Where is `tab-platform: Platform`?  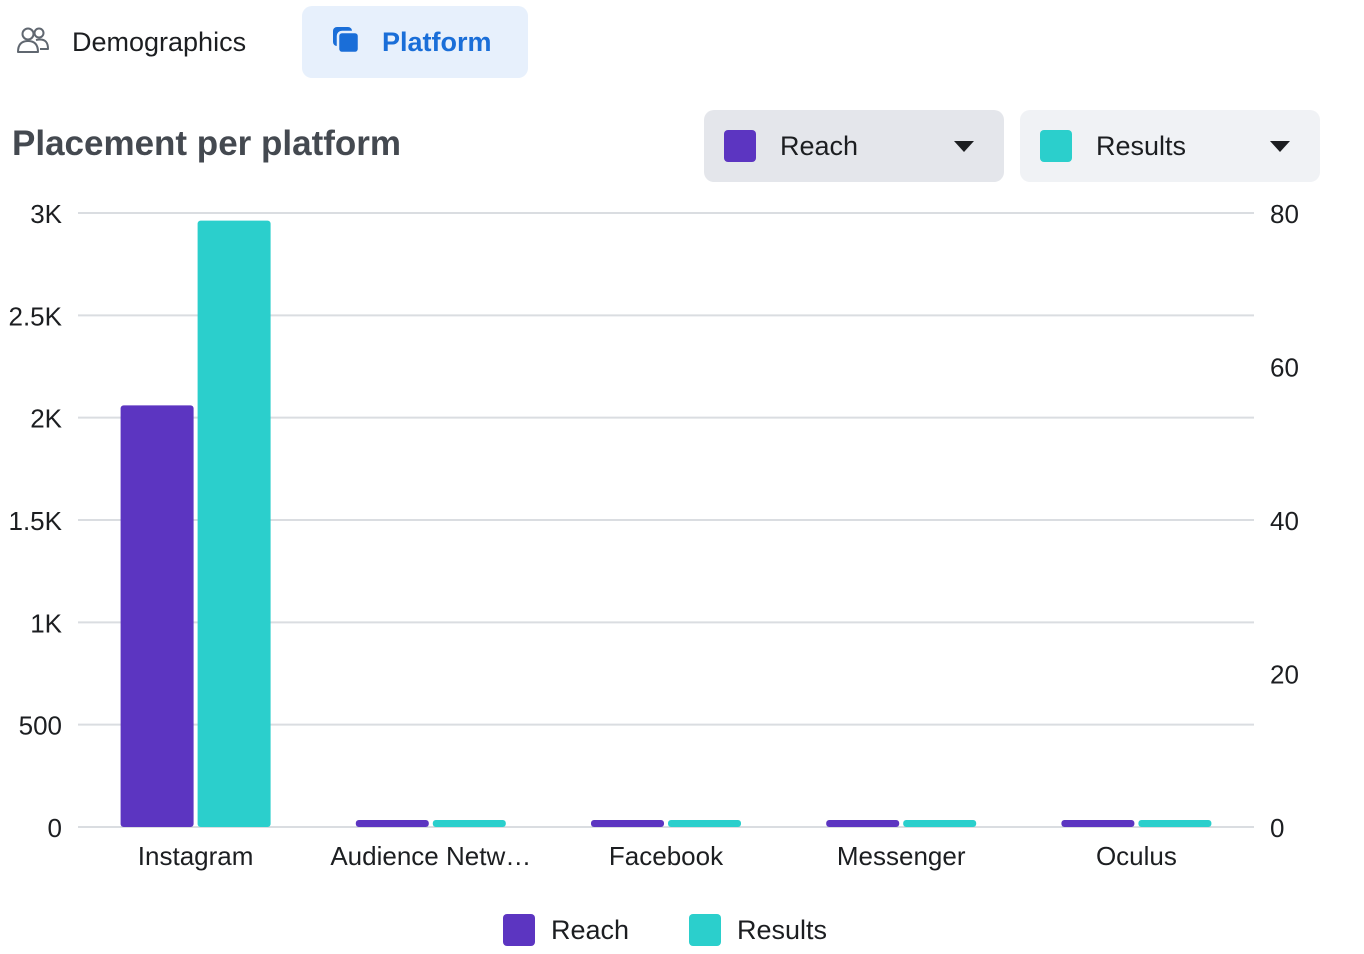 tab-platform: Platform is located at coordinates (415, 42).